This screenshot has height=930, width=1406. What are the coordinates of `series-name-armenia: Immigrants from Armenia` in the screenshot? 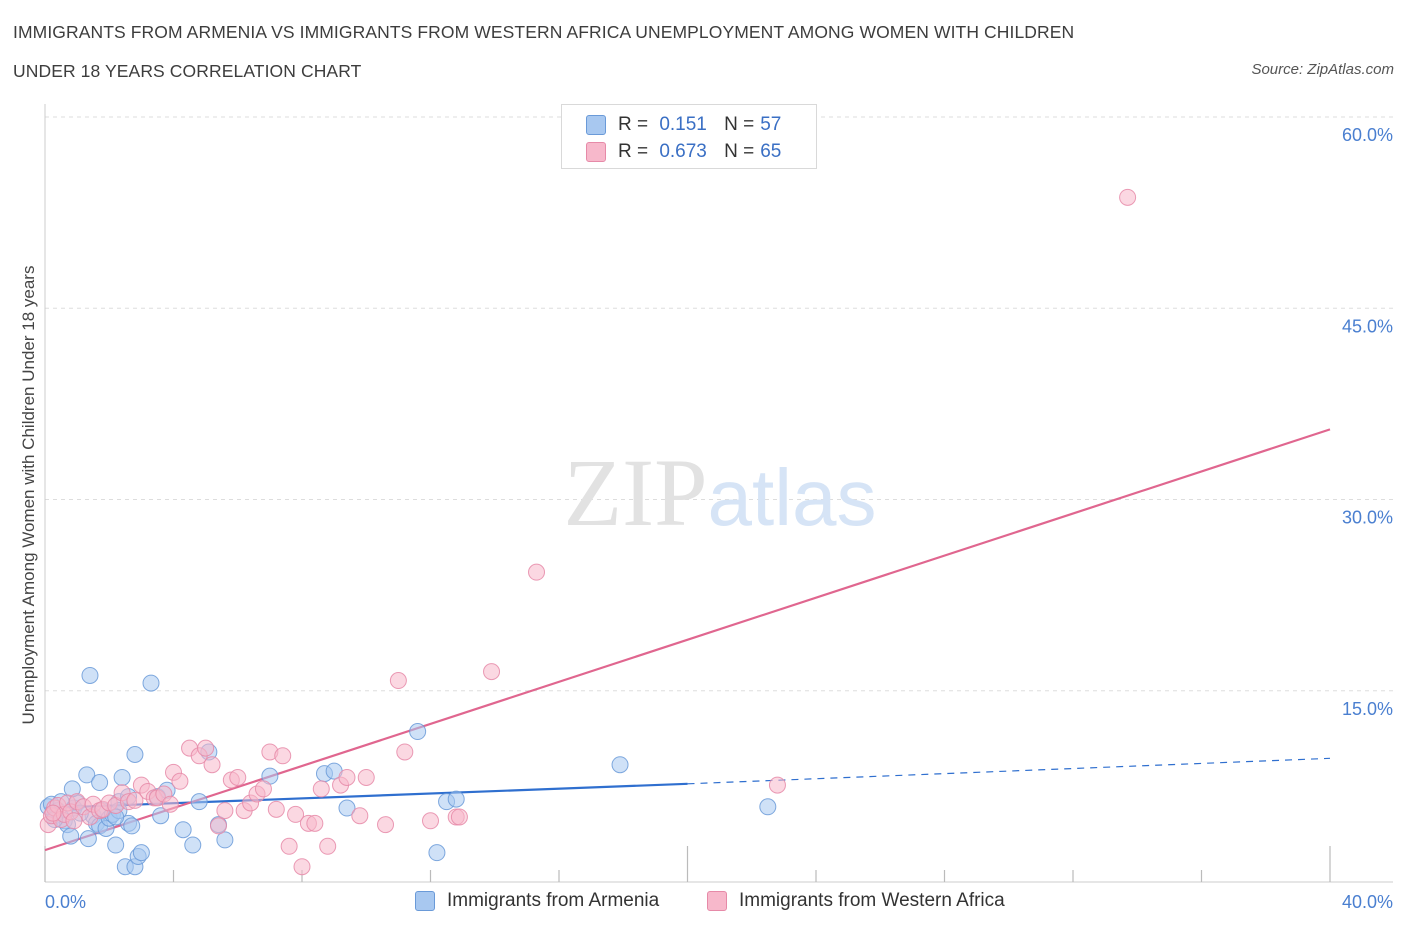 It's located at (553, 900).